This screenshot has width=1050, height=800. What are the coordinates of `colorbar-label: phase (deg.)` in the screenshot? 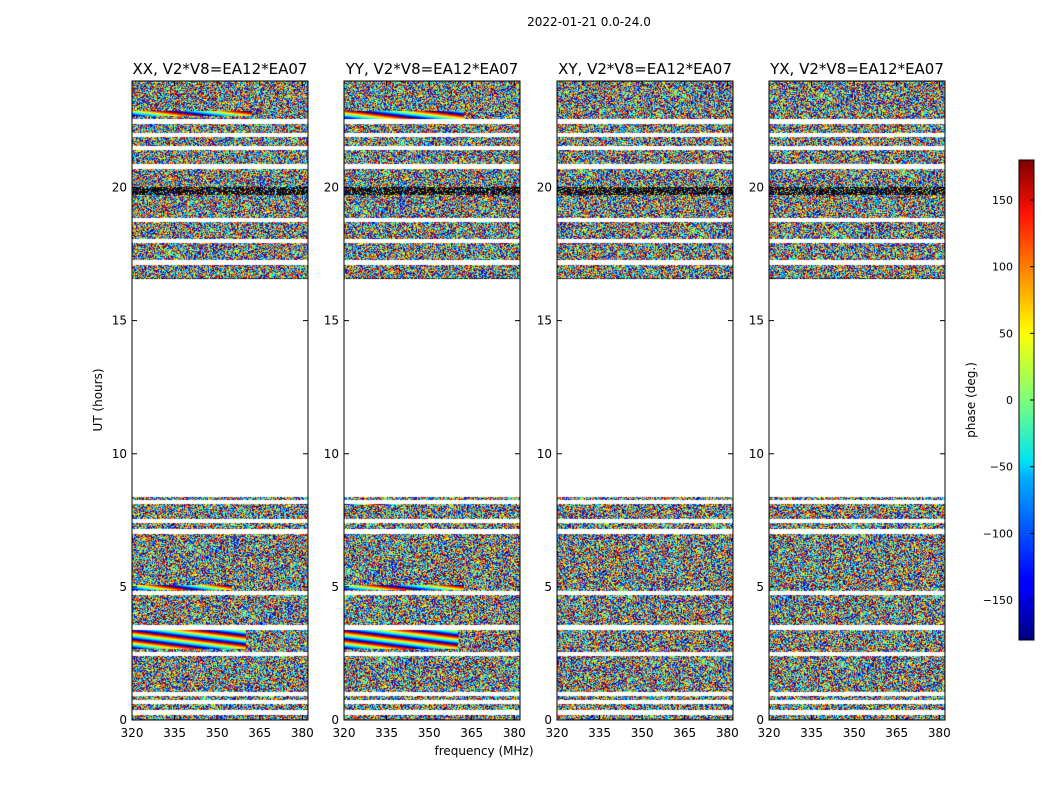 It's located at (971, 400).